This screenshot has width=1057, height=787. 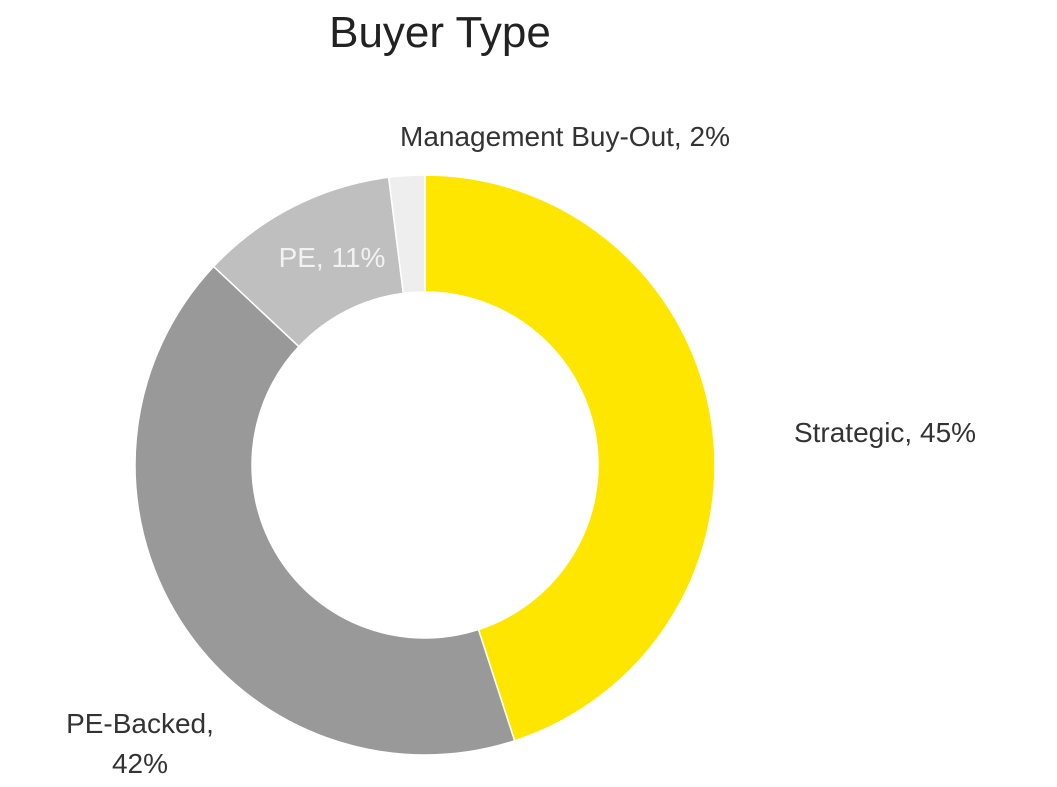 What do you see at coordinates (565, 136) in the screenshot?
I see `data-label: Management Buy-Out, 2%` at bounding box center [565, 136].